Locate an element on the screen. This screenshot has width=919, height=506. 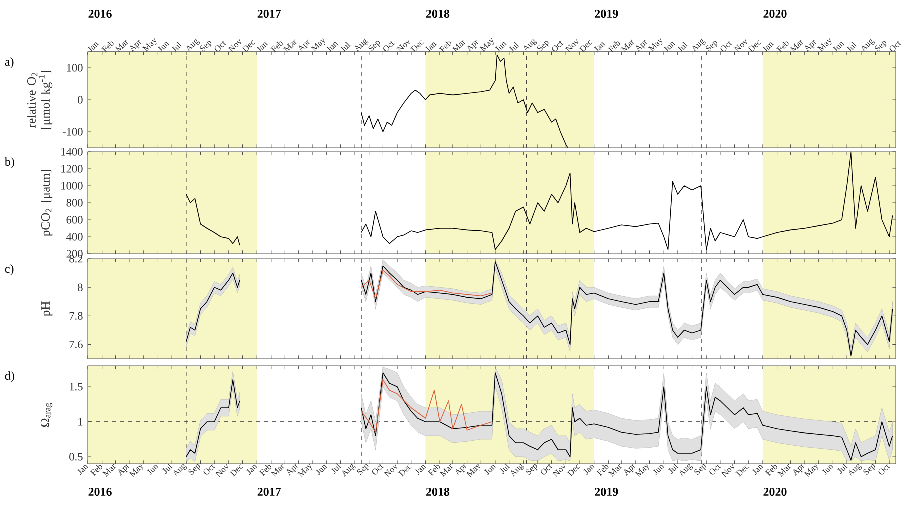
text: 2020 is located at coordinates (775, 492).